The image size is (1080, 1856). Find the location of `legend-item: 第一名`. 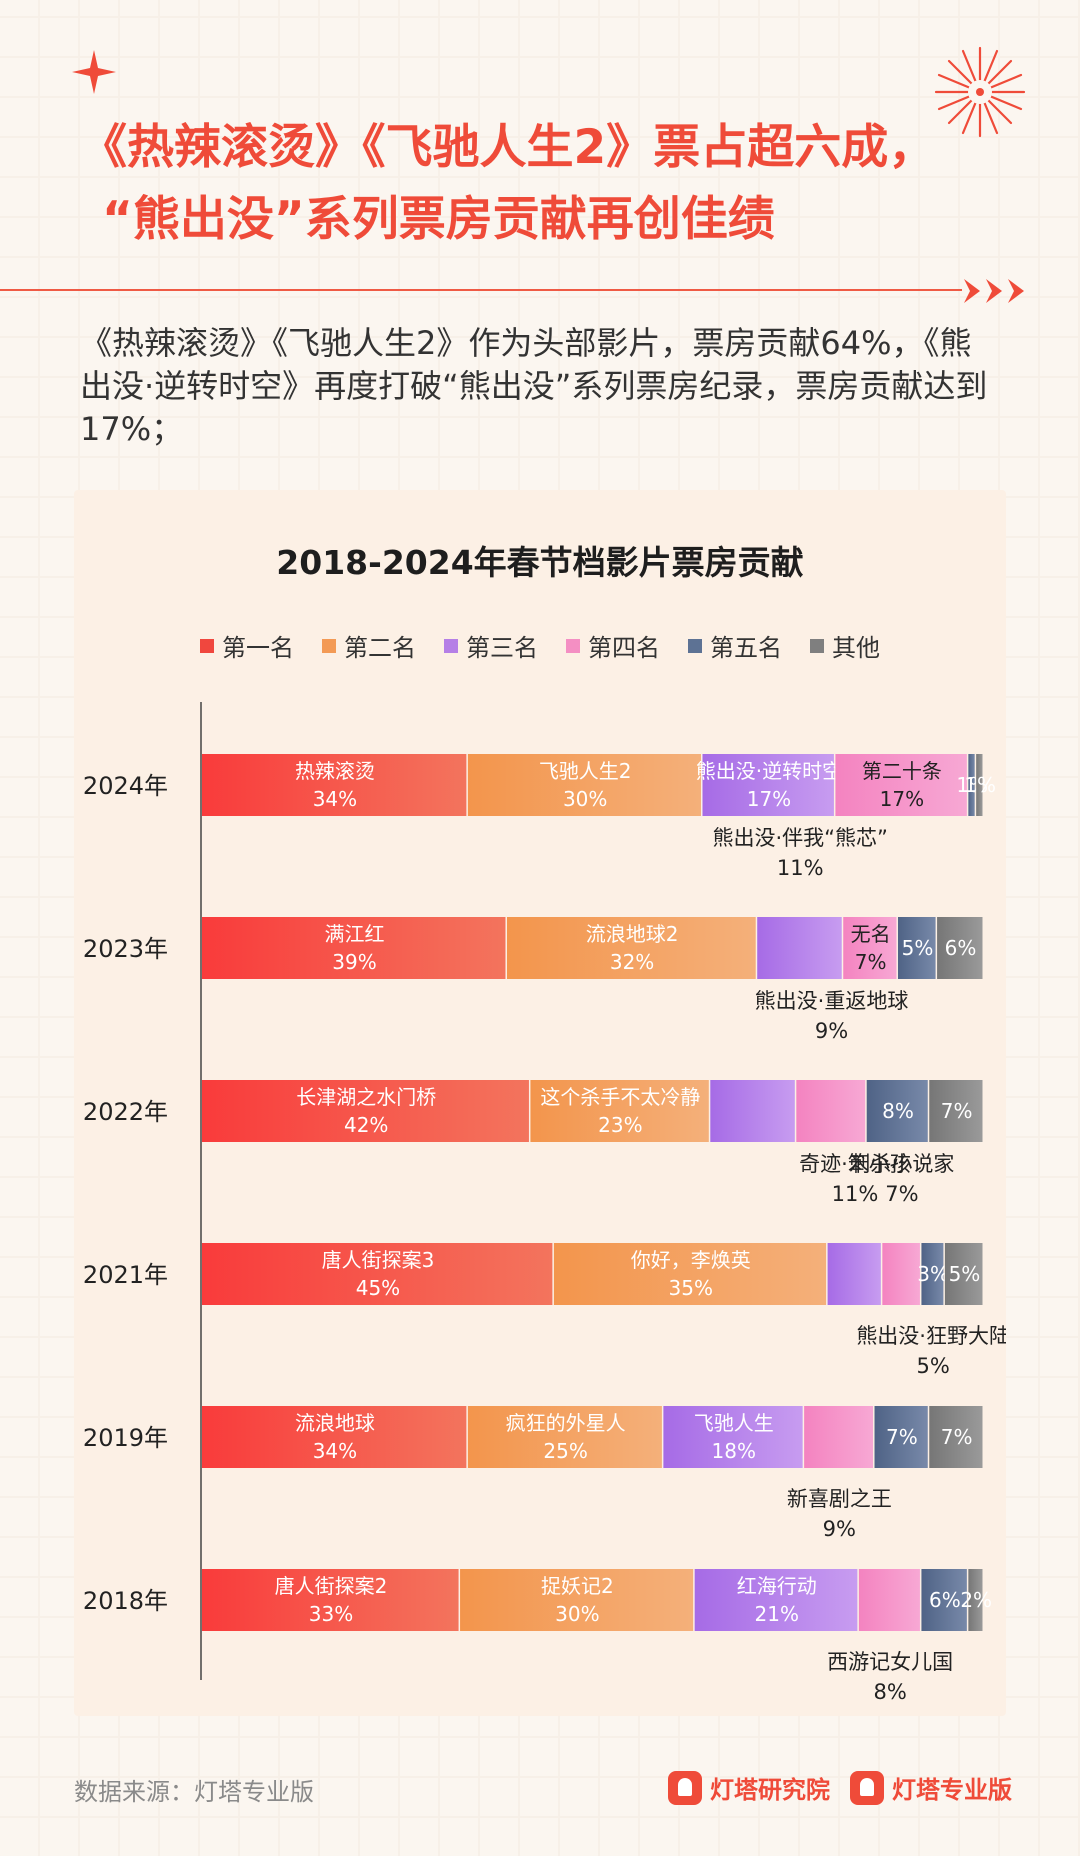

legend-item: 第一名 is located at coordinates (247, 645).